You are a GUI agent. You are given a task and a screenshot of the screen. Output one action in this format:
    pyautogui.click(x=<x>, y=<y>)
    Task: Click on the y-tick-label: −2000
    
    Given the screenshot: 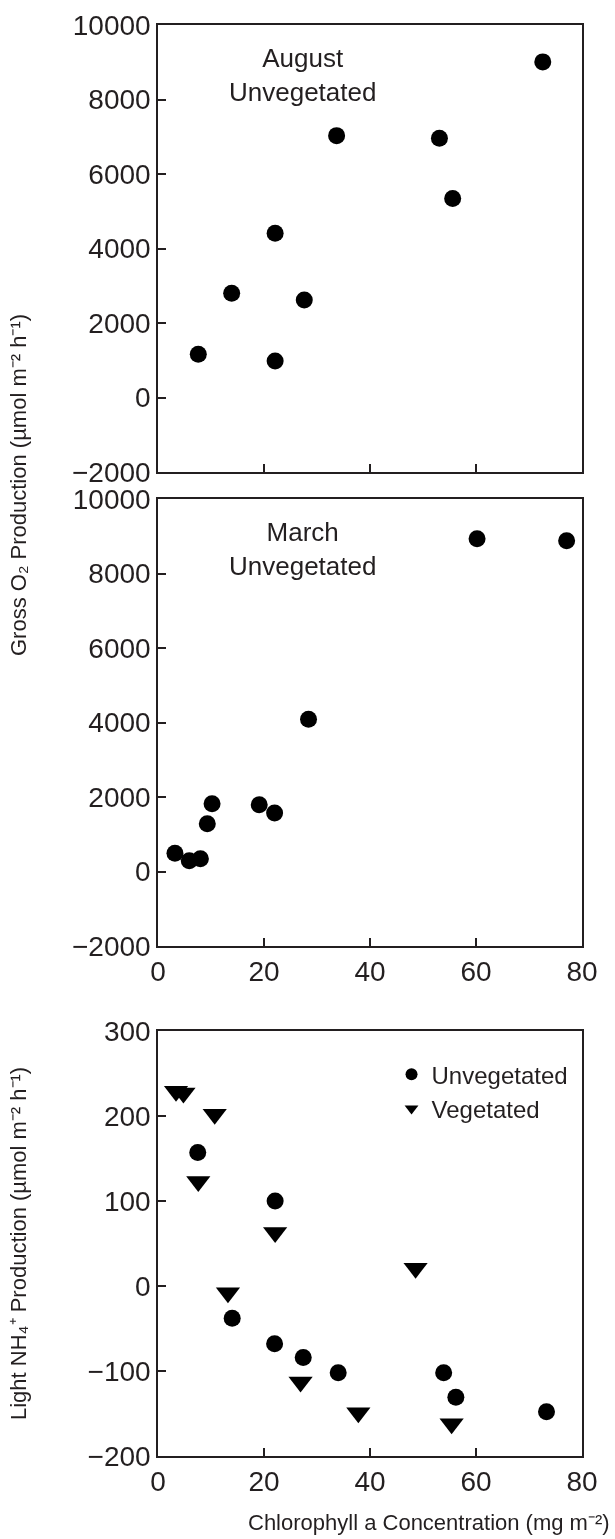 What is the action you would take?
    pyautogui.click(x=111, y=946)
    